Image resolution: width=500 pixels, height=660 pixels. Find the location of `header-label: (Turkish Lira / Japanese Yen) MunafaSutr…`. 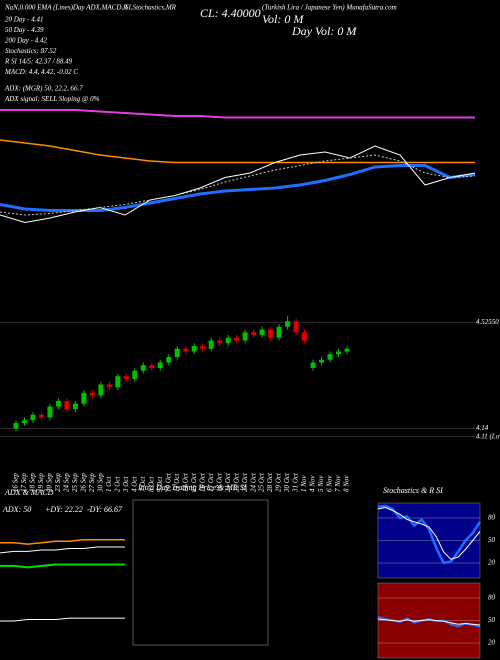

header-label: (Turkish Lira / Japanese Yen) MunafaSutr… is located at coordinates (329, 8).